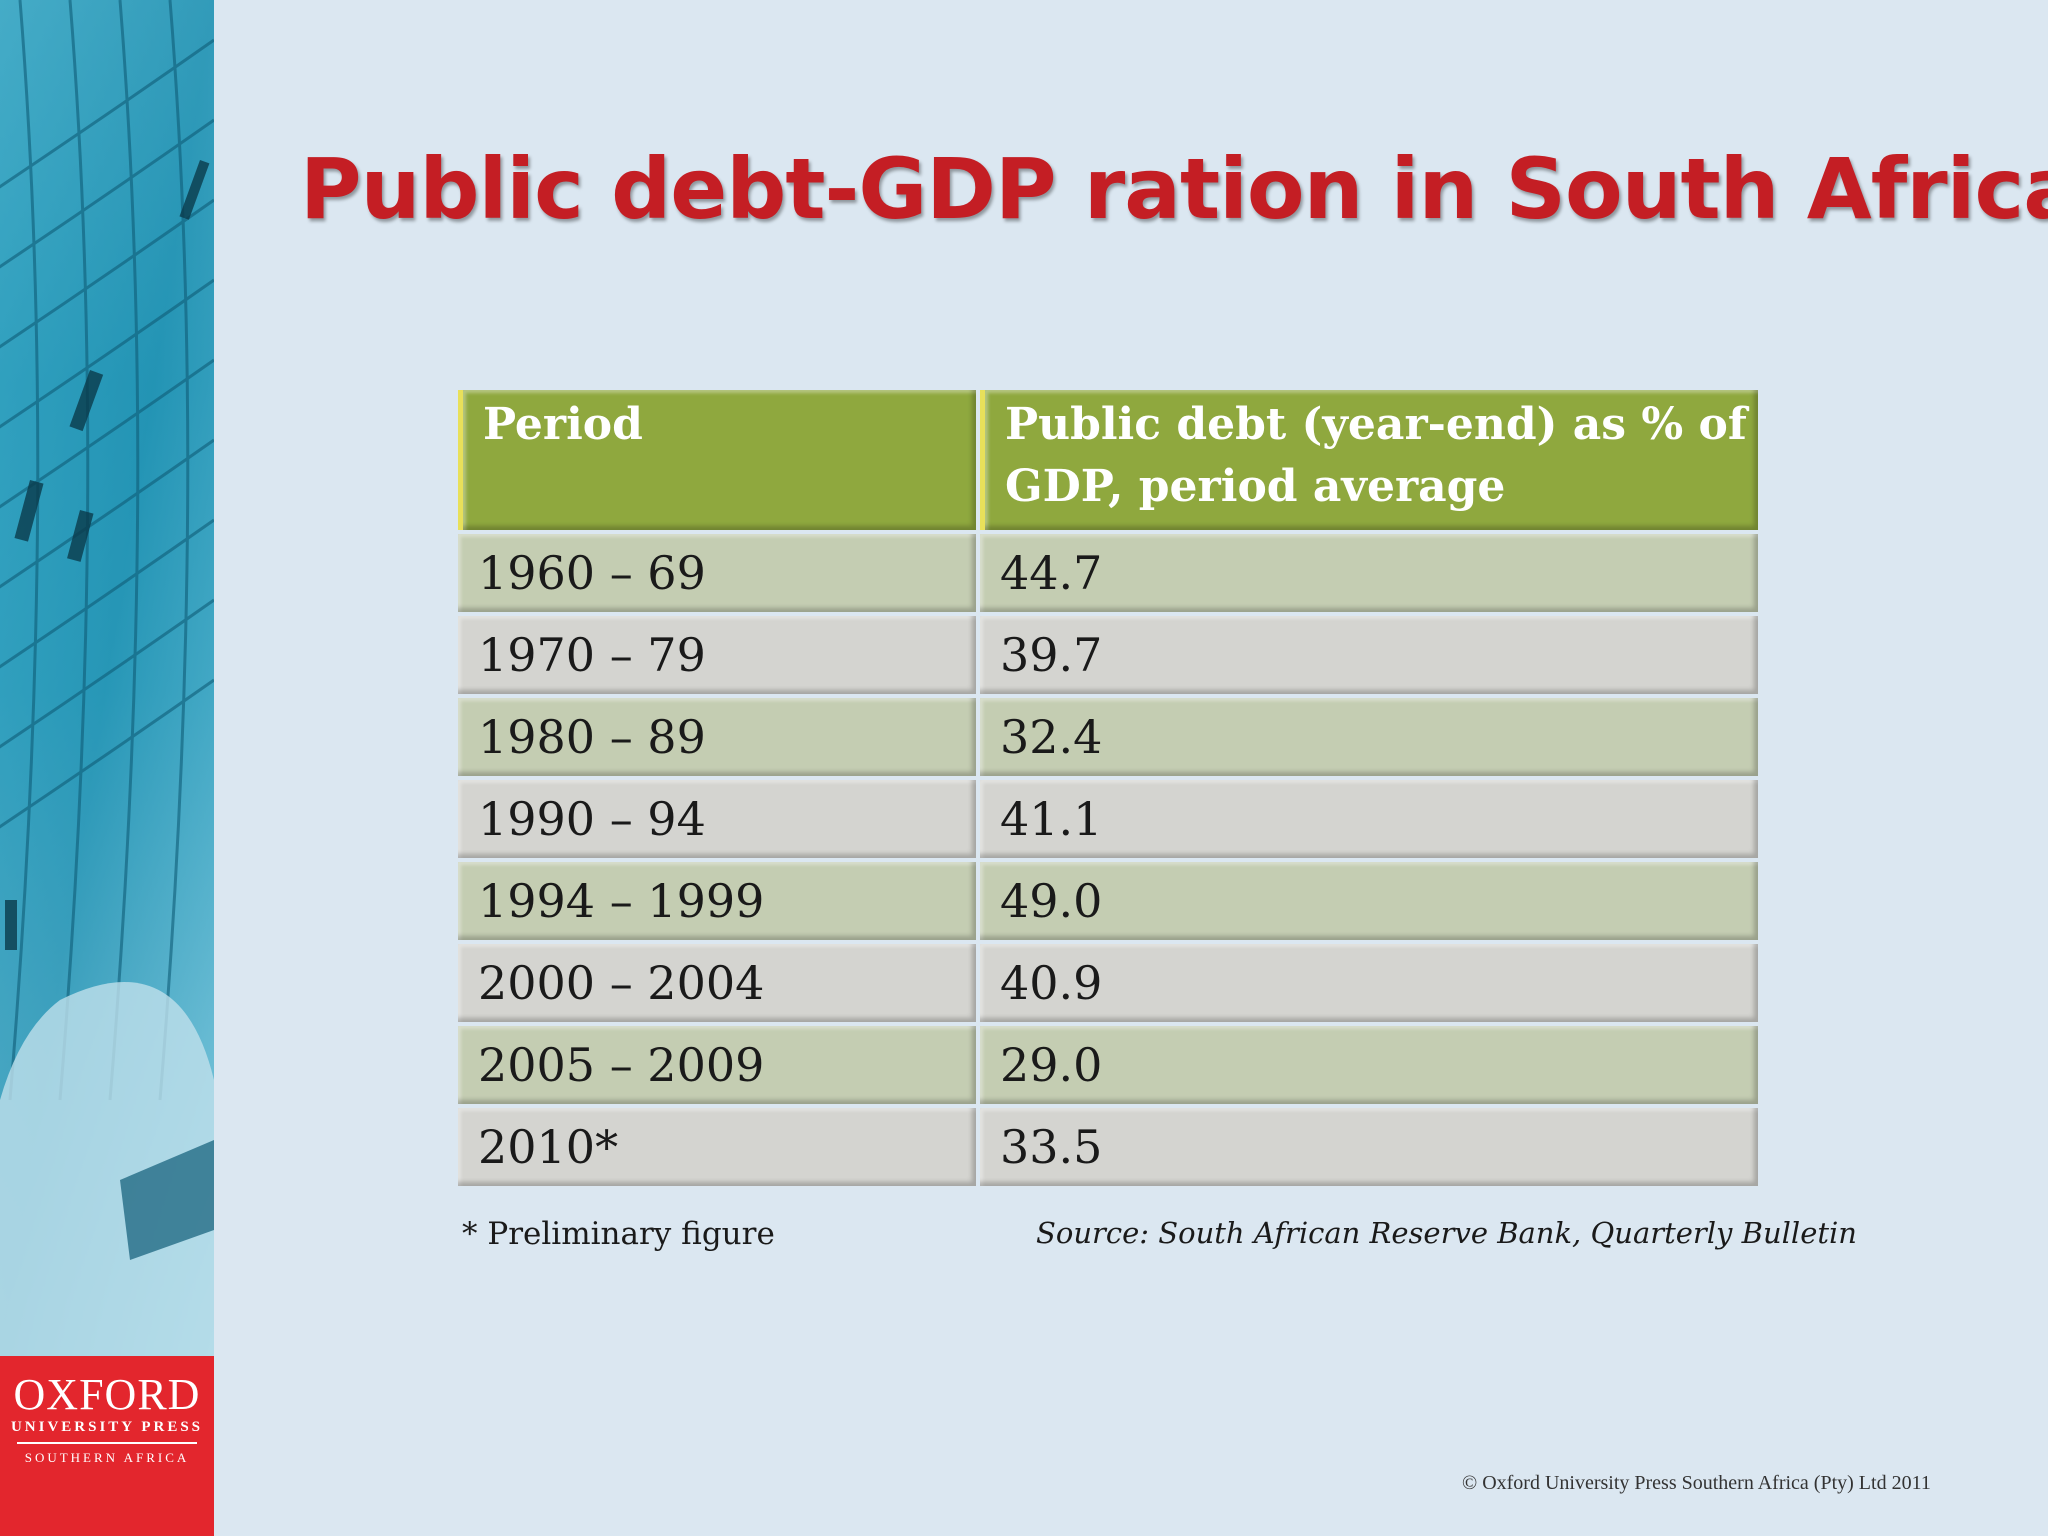 The image size is (2048, 1536). Describe the element at coordinates (1369, 1147) in the screenshot. I see `value-cell: 33.5` at that location.